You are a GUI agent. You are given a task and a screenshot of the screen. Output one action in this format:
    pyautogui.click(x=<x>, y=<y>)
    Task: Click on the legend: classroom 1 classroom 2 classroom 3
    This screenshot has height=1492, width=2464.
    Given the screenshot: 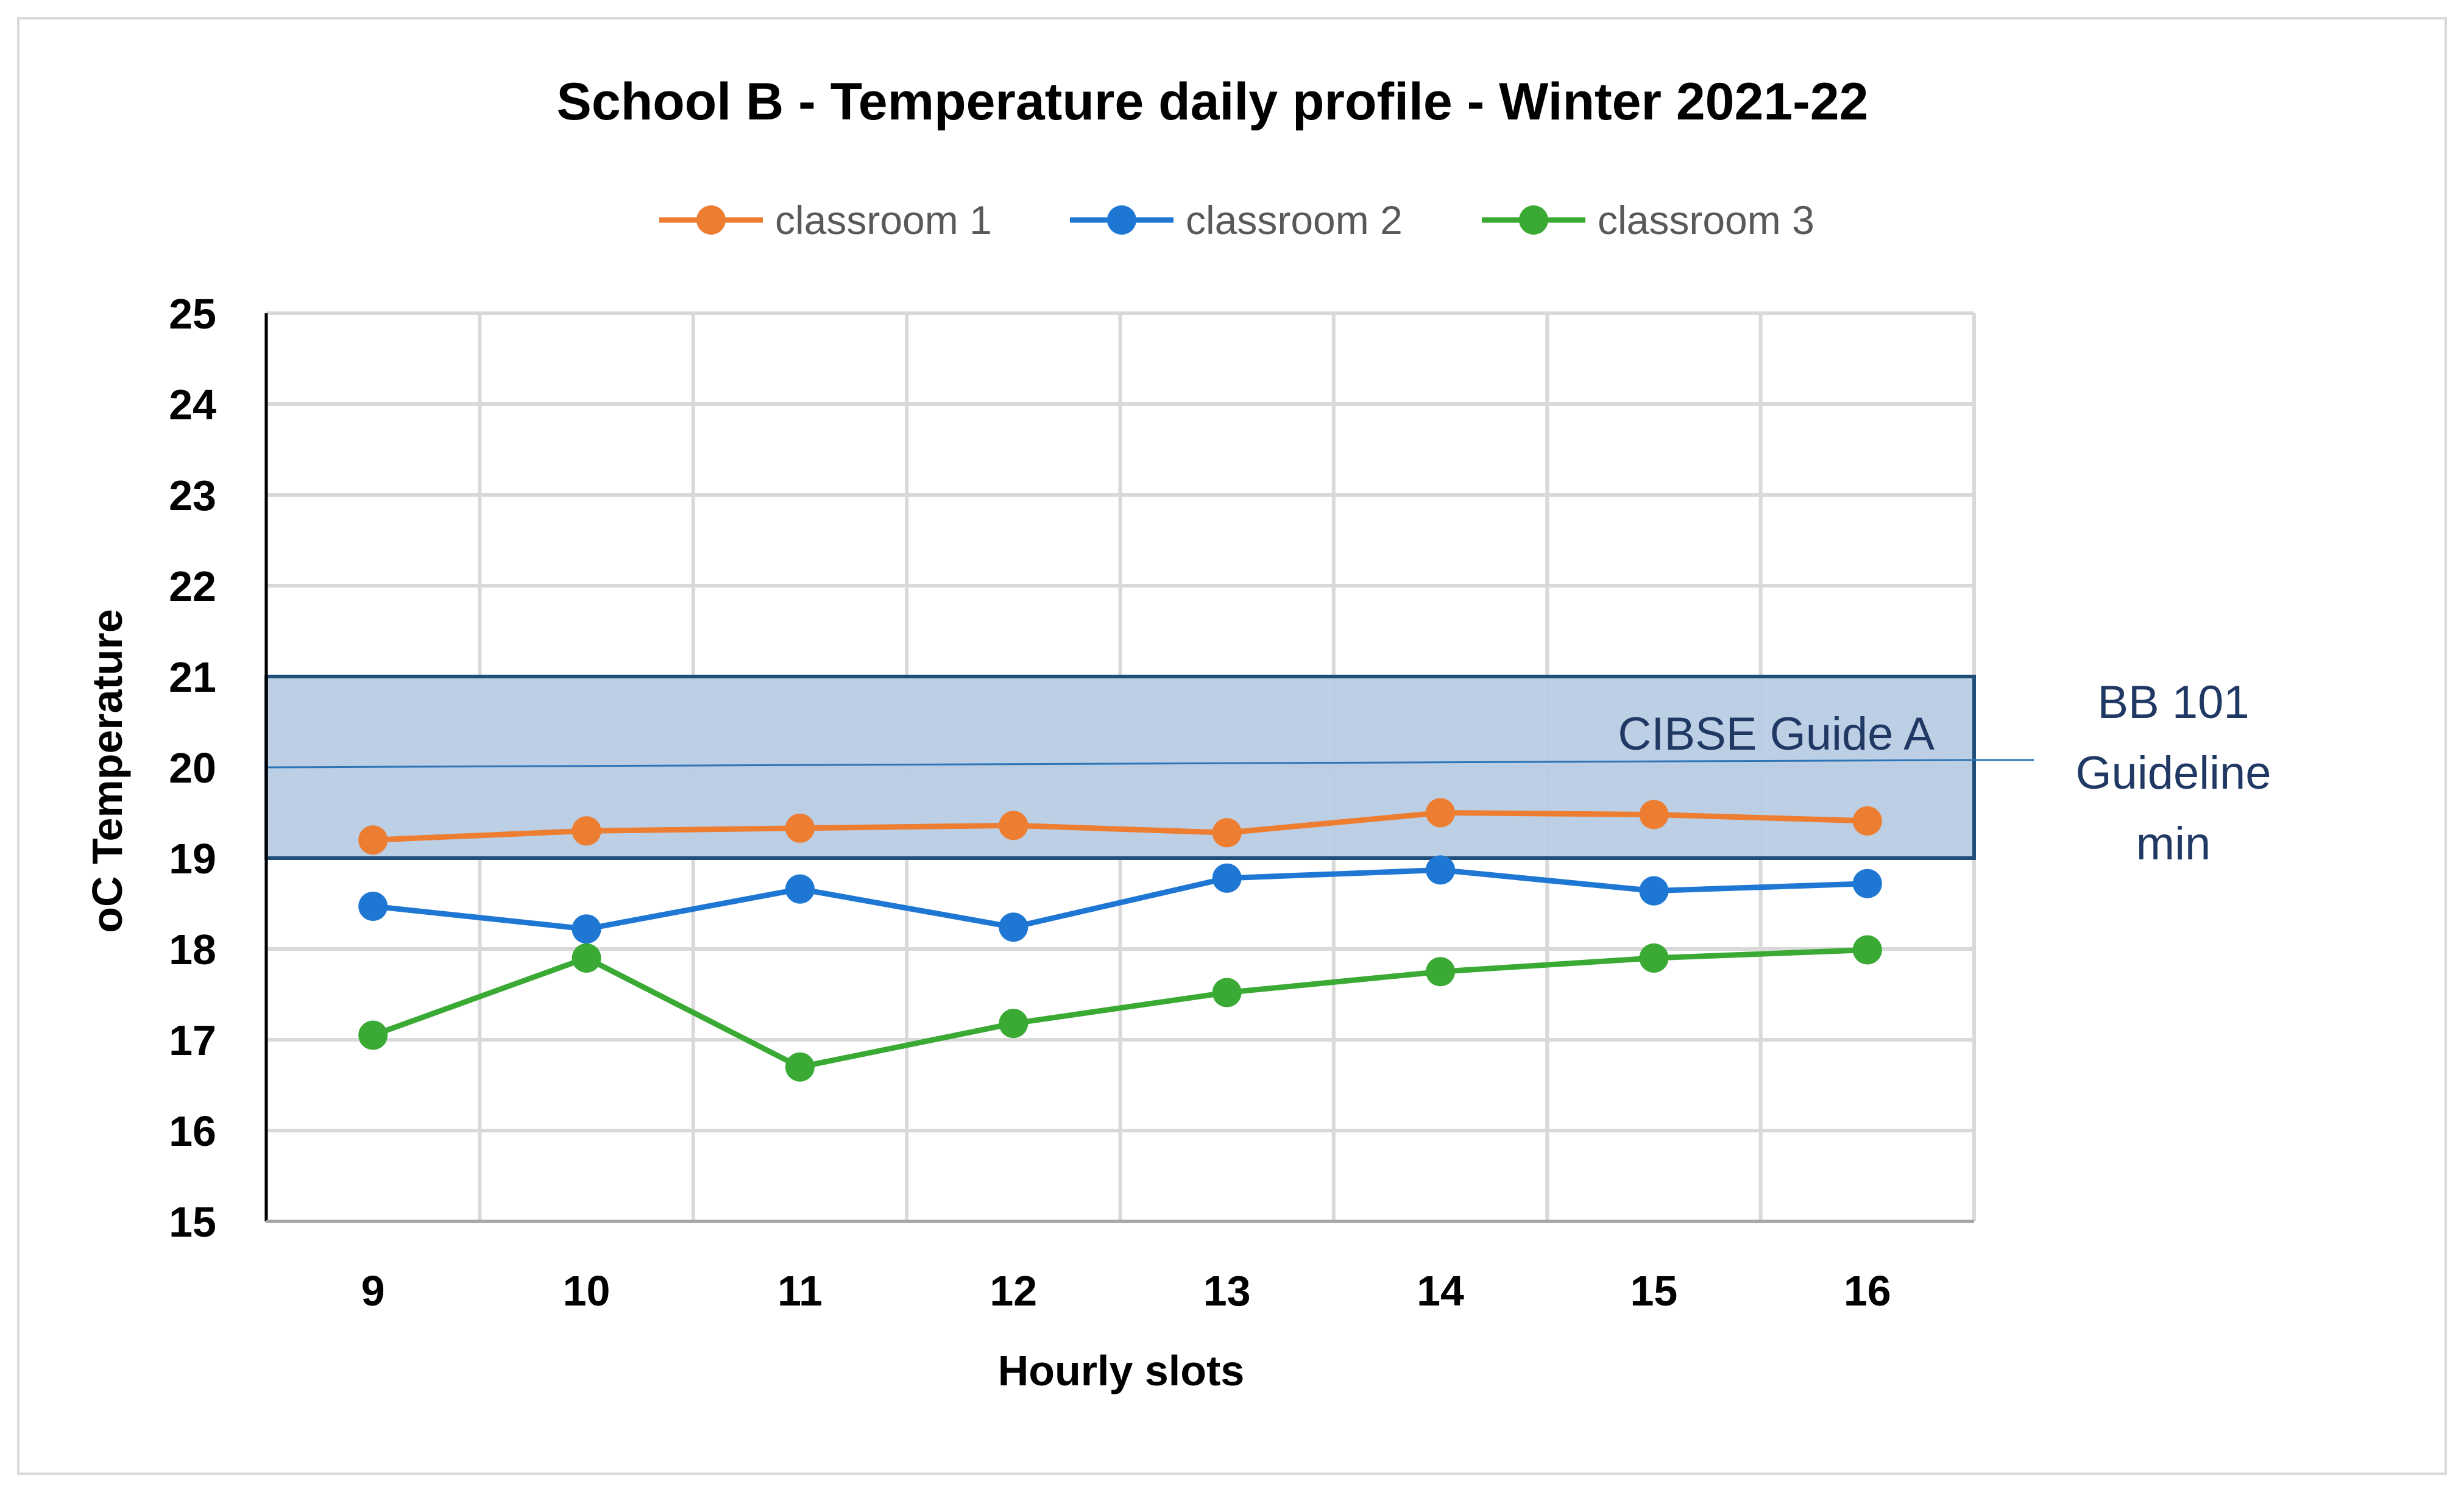 What is the action you would take?
    pyautogui.click(x=1236, y=220)
    